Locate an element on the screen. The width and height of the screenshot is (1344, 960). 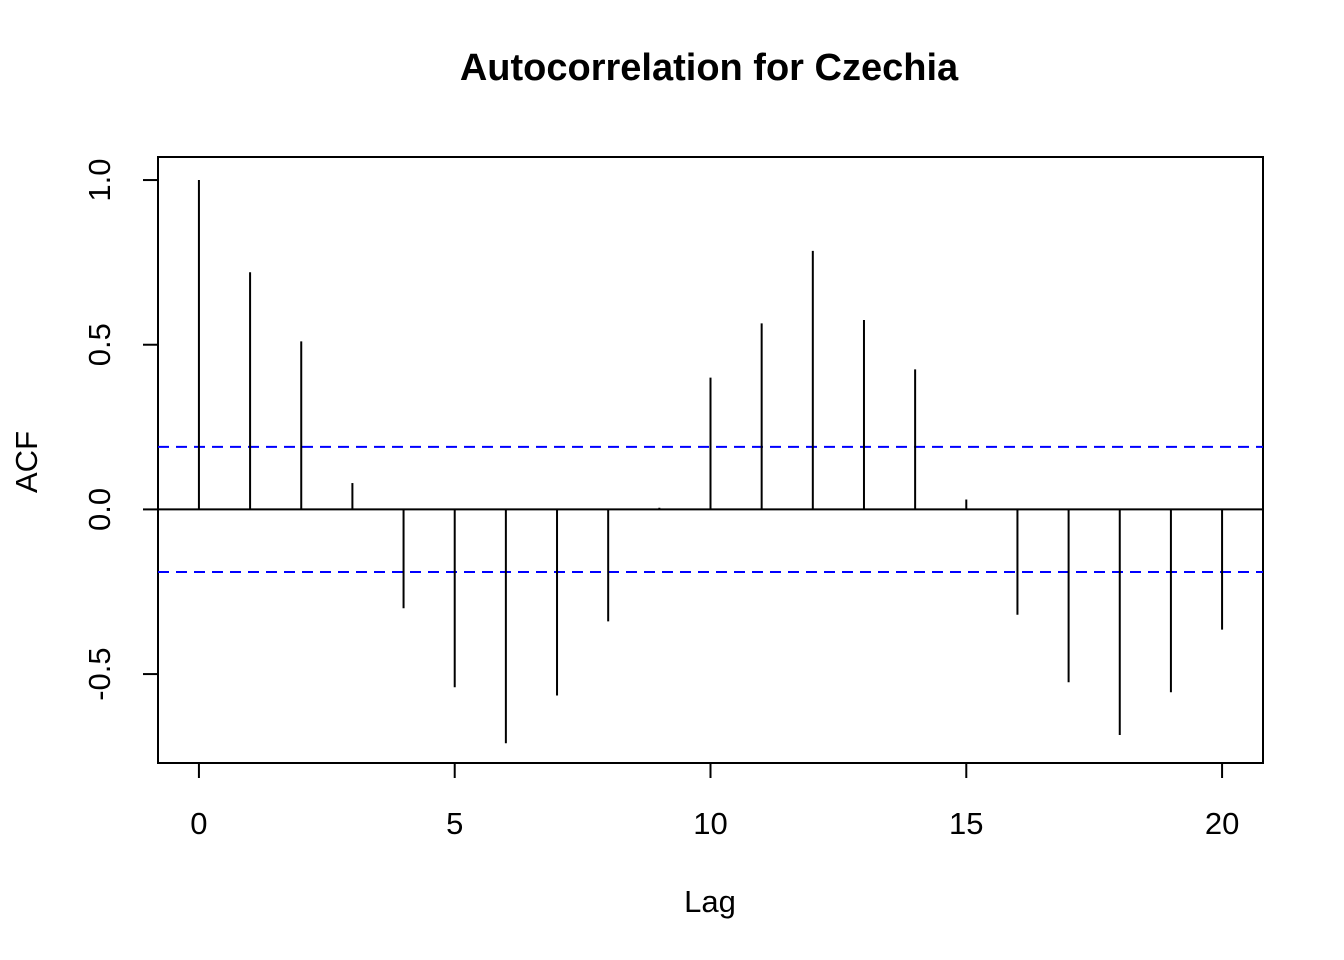
x-tick-label: 20 is located at coordinates (1222, 823).